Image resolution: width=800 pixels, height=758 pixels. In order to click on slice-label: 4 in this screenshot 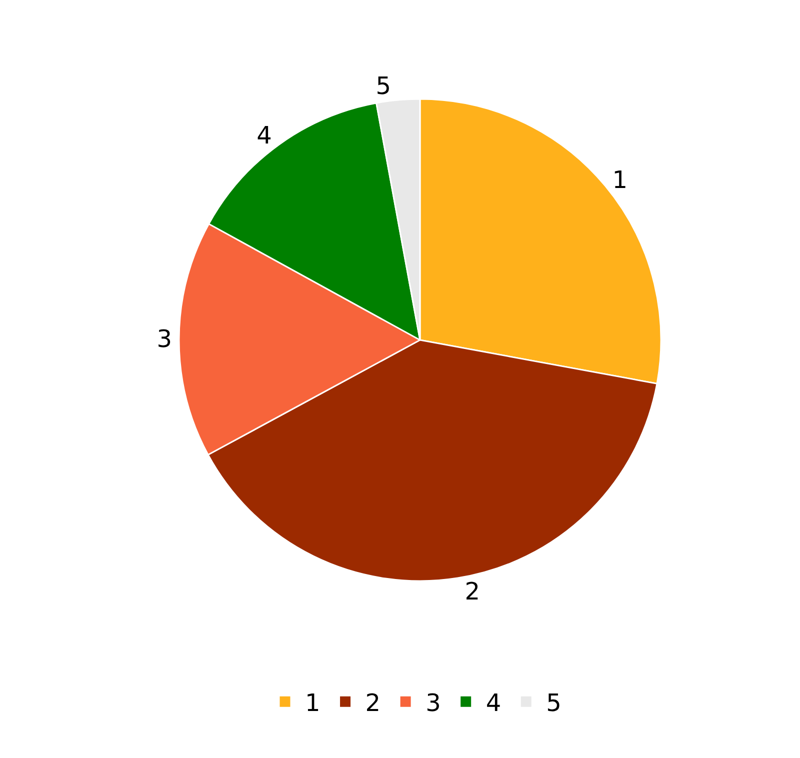, I will do `click(264, 135)`.